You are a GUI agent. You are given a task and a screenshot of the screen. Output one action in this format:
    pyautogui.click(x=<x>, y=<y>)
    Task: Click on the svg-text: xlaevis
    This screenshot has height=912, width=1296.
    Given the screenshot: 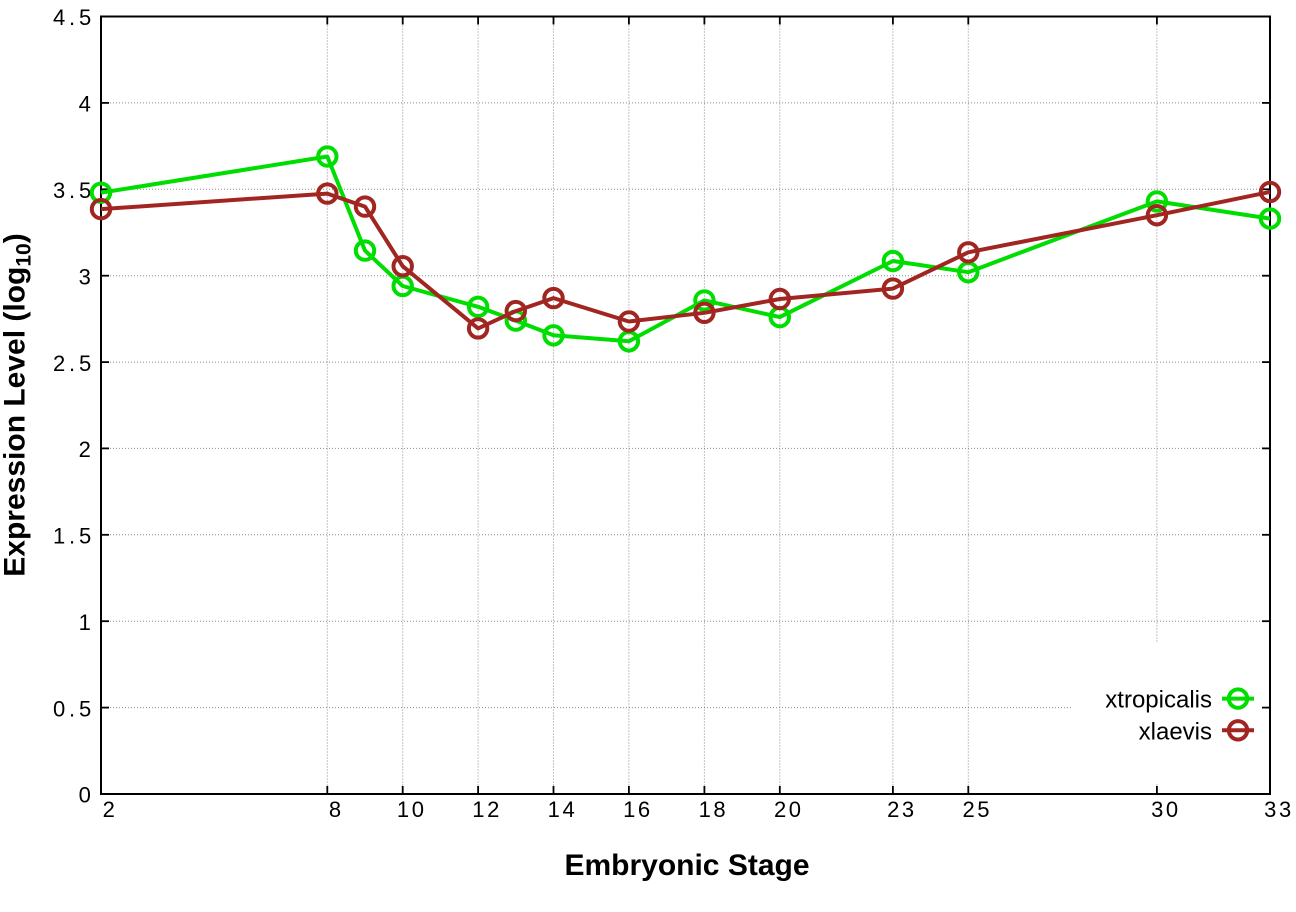 What is the action you would take?
    pyautogui.click(x=1175, y=731)
    